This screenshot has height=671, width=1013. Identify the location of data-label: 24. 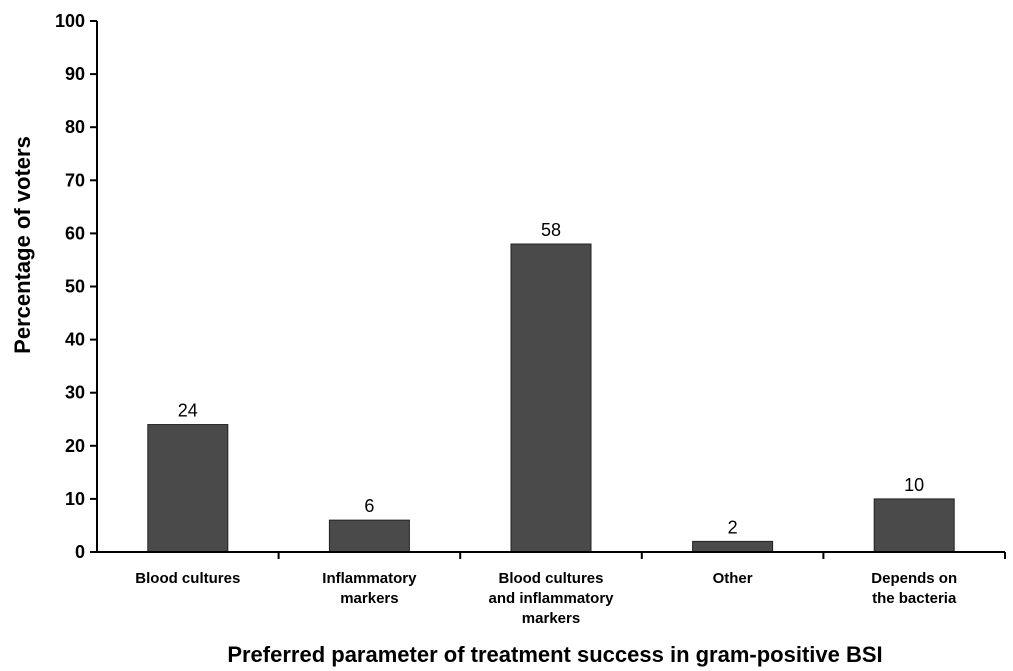
(188, 411).